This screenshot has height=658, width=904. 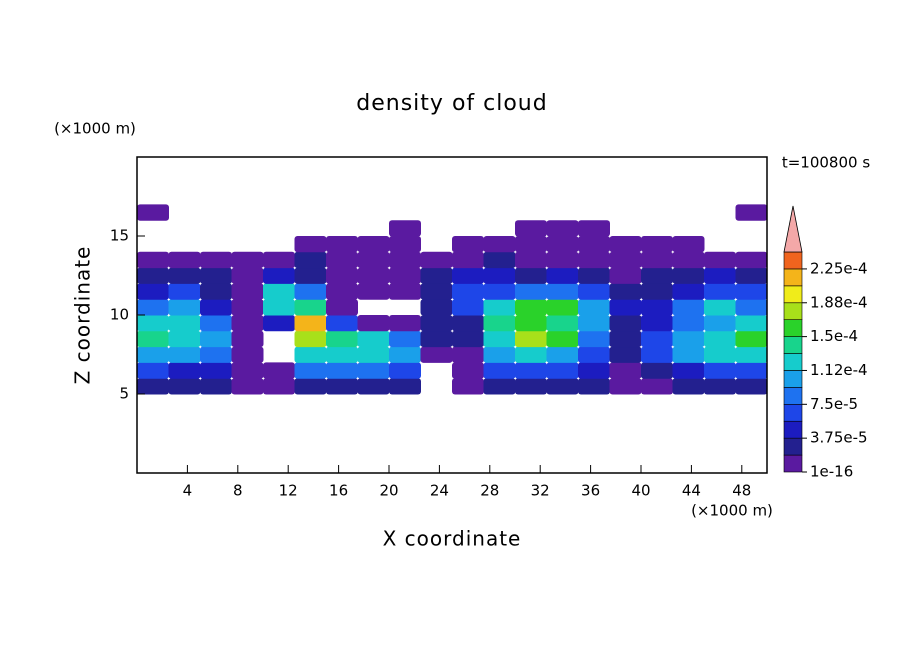 I want to click on x-tick-label: 20, so click(x=388, y=491).